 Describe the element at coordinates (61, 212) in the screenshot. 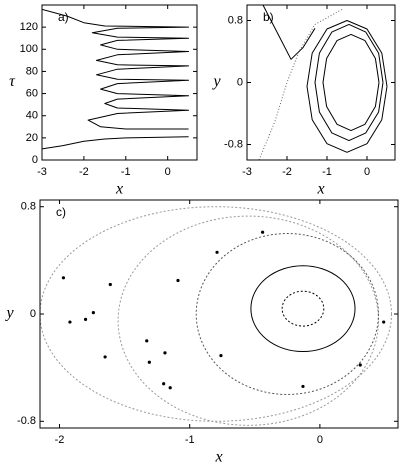

I see `panel-label: c)` at that location.